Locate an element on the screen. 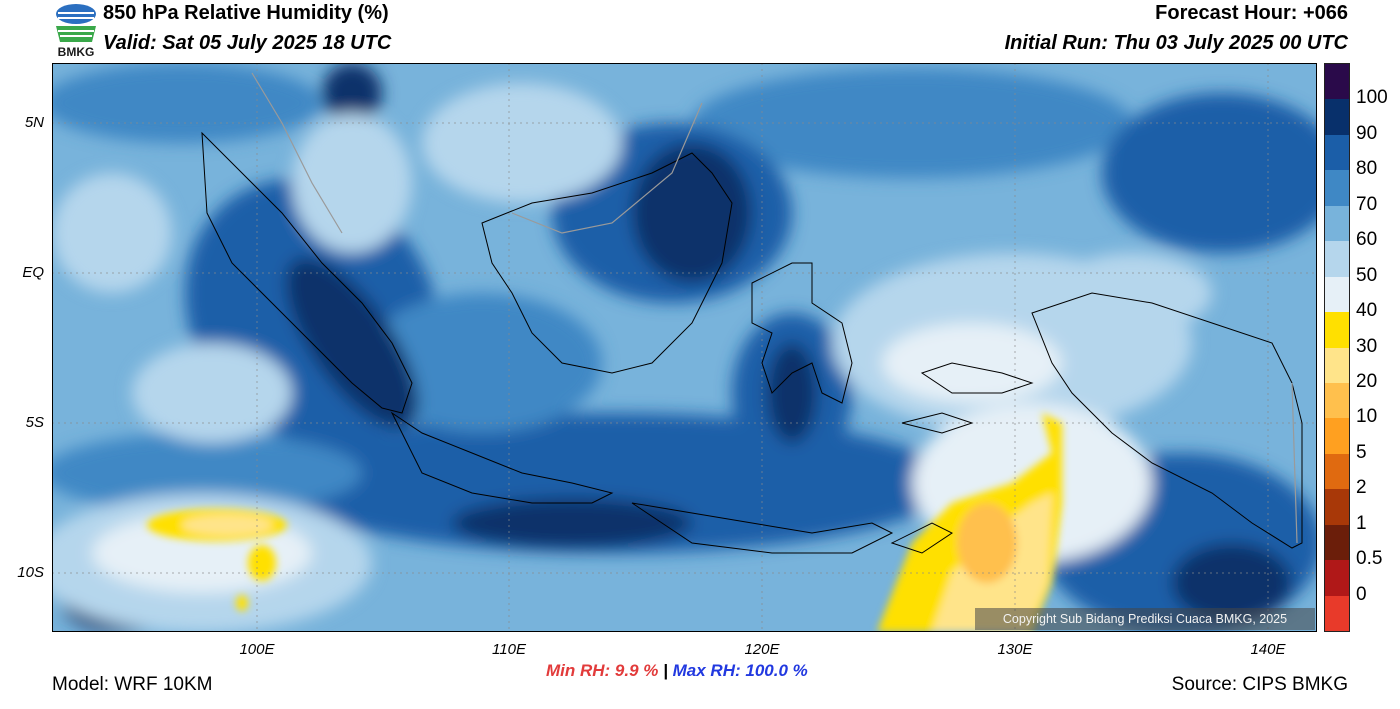  lon-label-110e: 110E is located at coordinates (509, 649).